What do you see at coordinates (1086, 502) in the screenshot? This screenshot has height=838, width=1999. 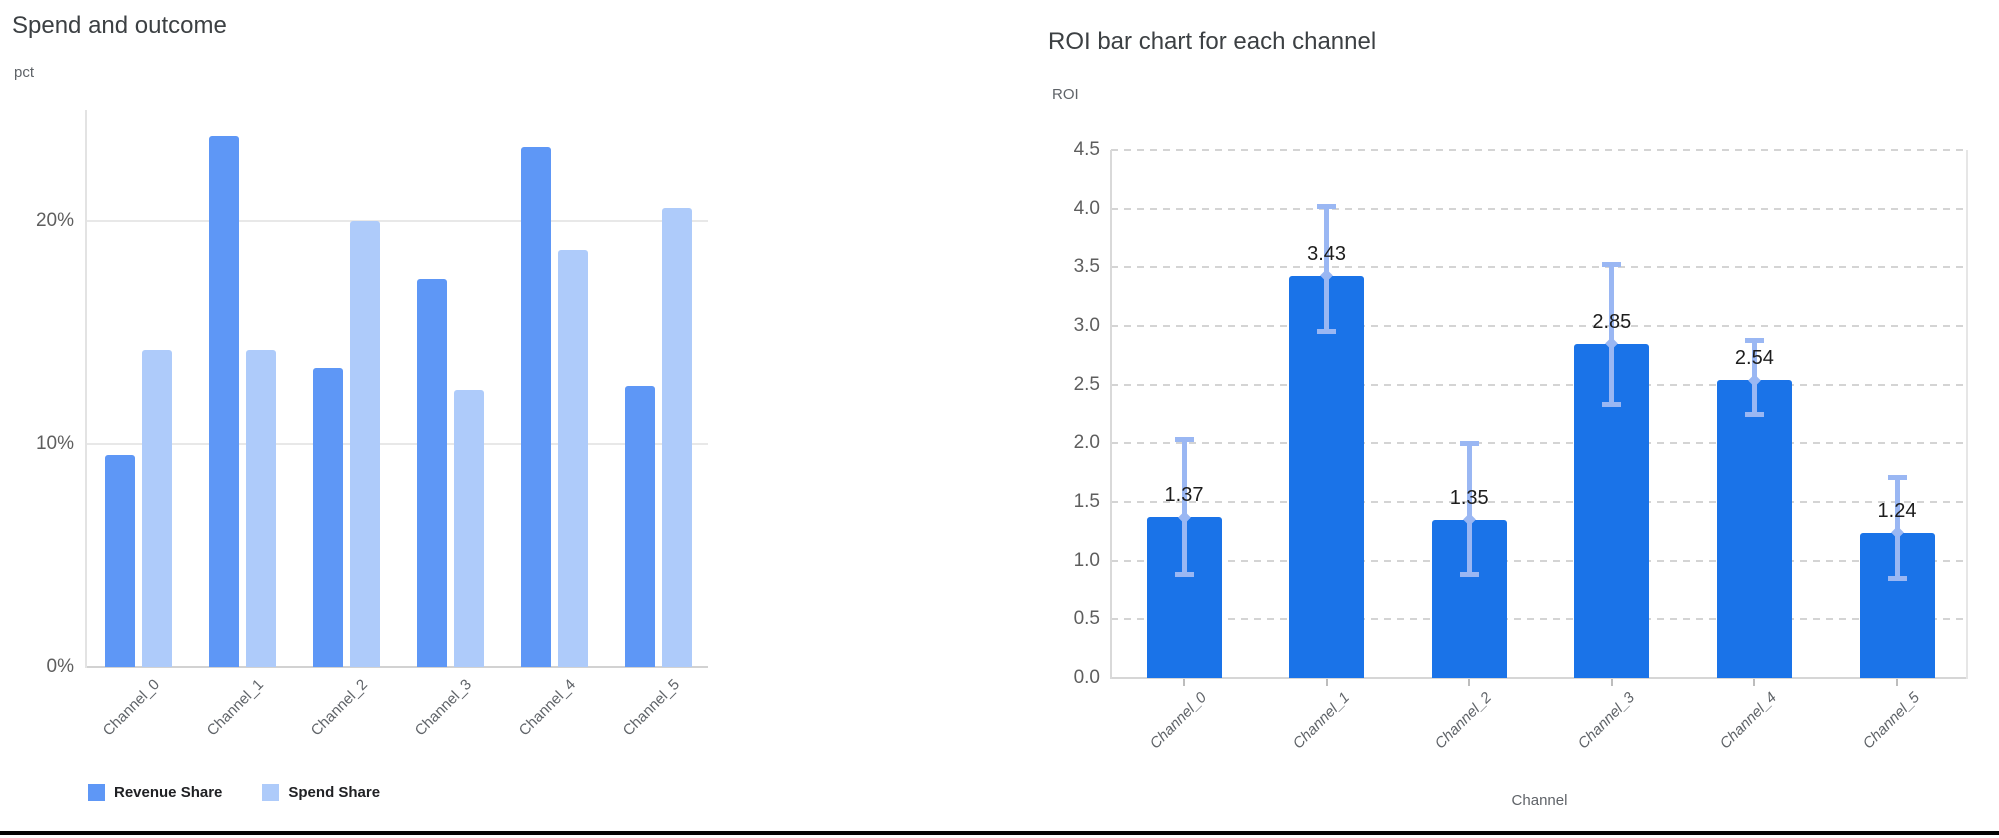 I see `right-y-tick-label: 1.5` at bounding box center [1086, 502].